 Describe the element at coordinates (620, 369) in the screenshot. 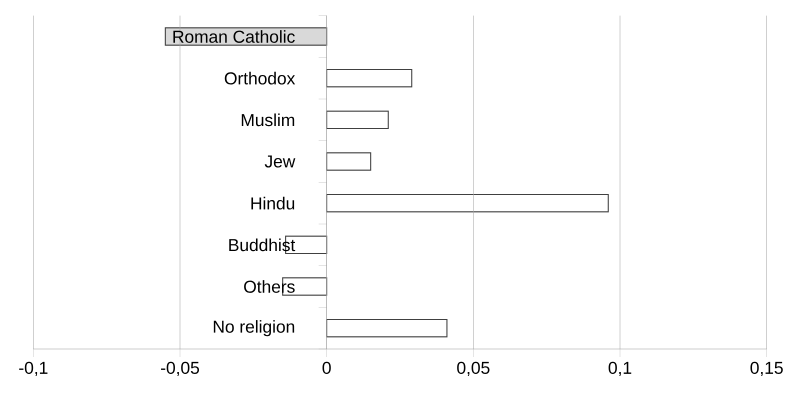

I see `x-tick-label: 0,1` at that location.